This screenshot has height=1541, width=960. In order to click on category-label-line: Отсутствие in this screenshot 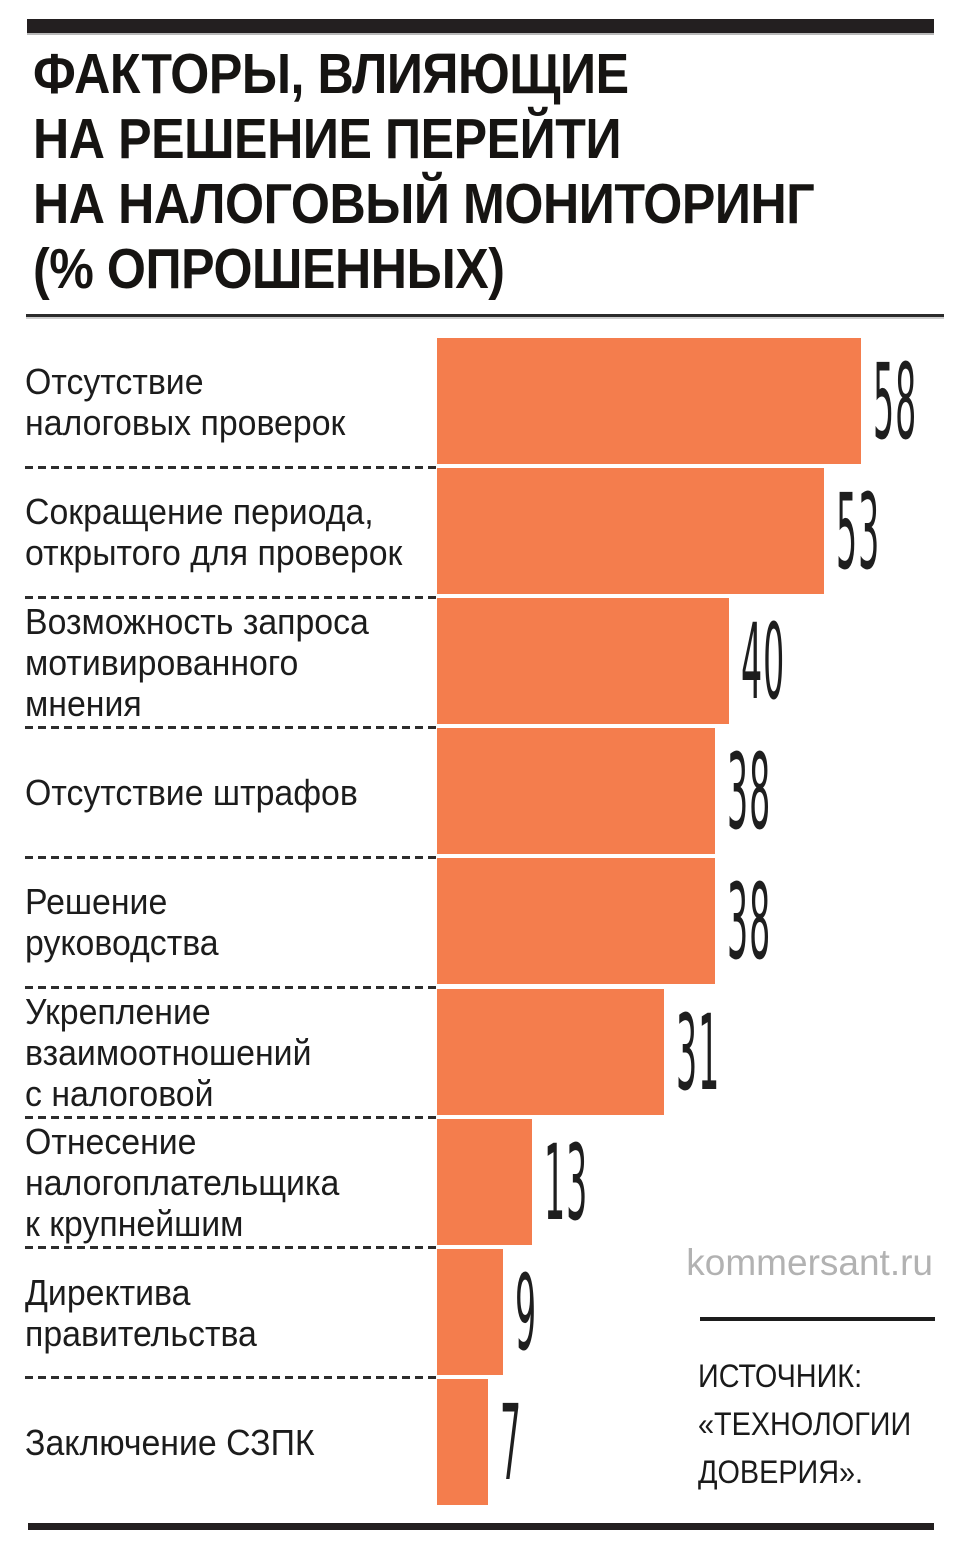, I will do `click(114, 382)`.